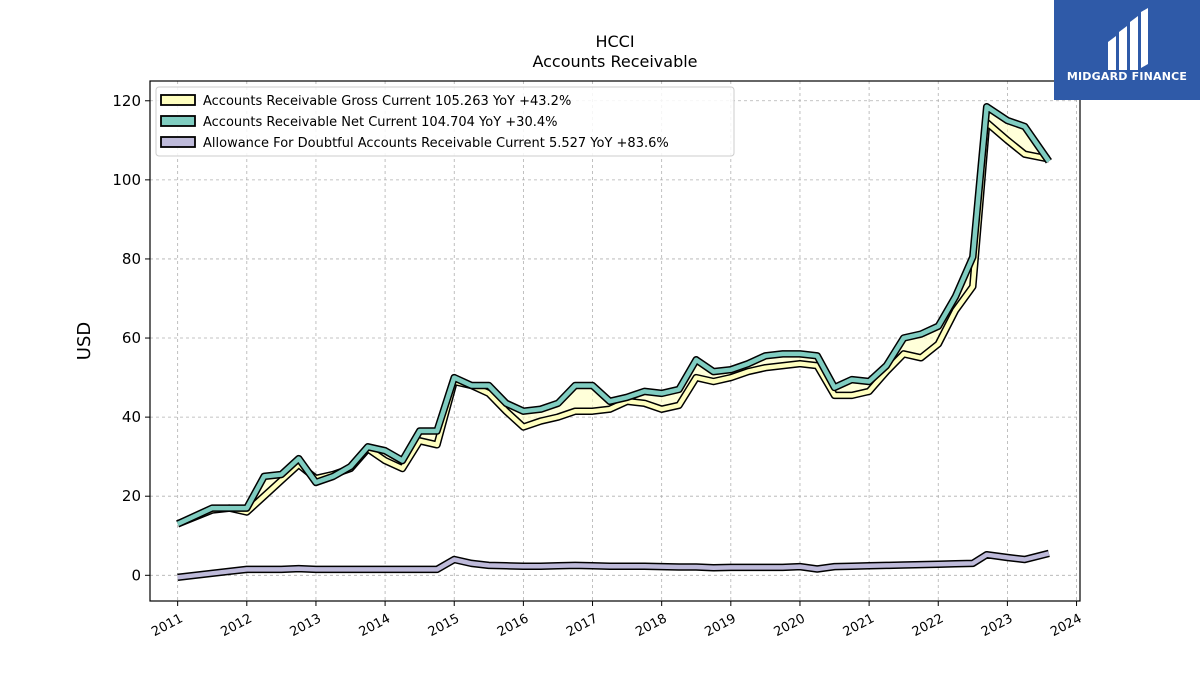 The image size is (1200, 675). I want to click on brand-logo: MIDGARD FINANCE, so click(1127, 50).